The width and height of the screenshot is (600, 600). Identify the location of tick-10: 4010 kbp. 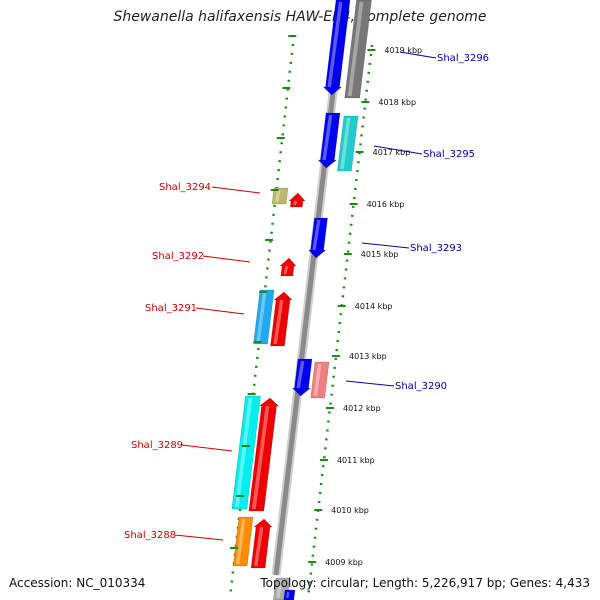
(341, 510).